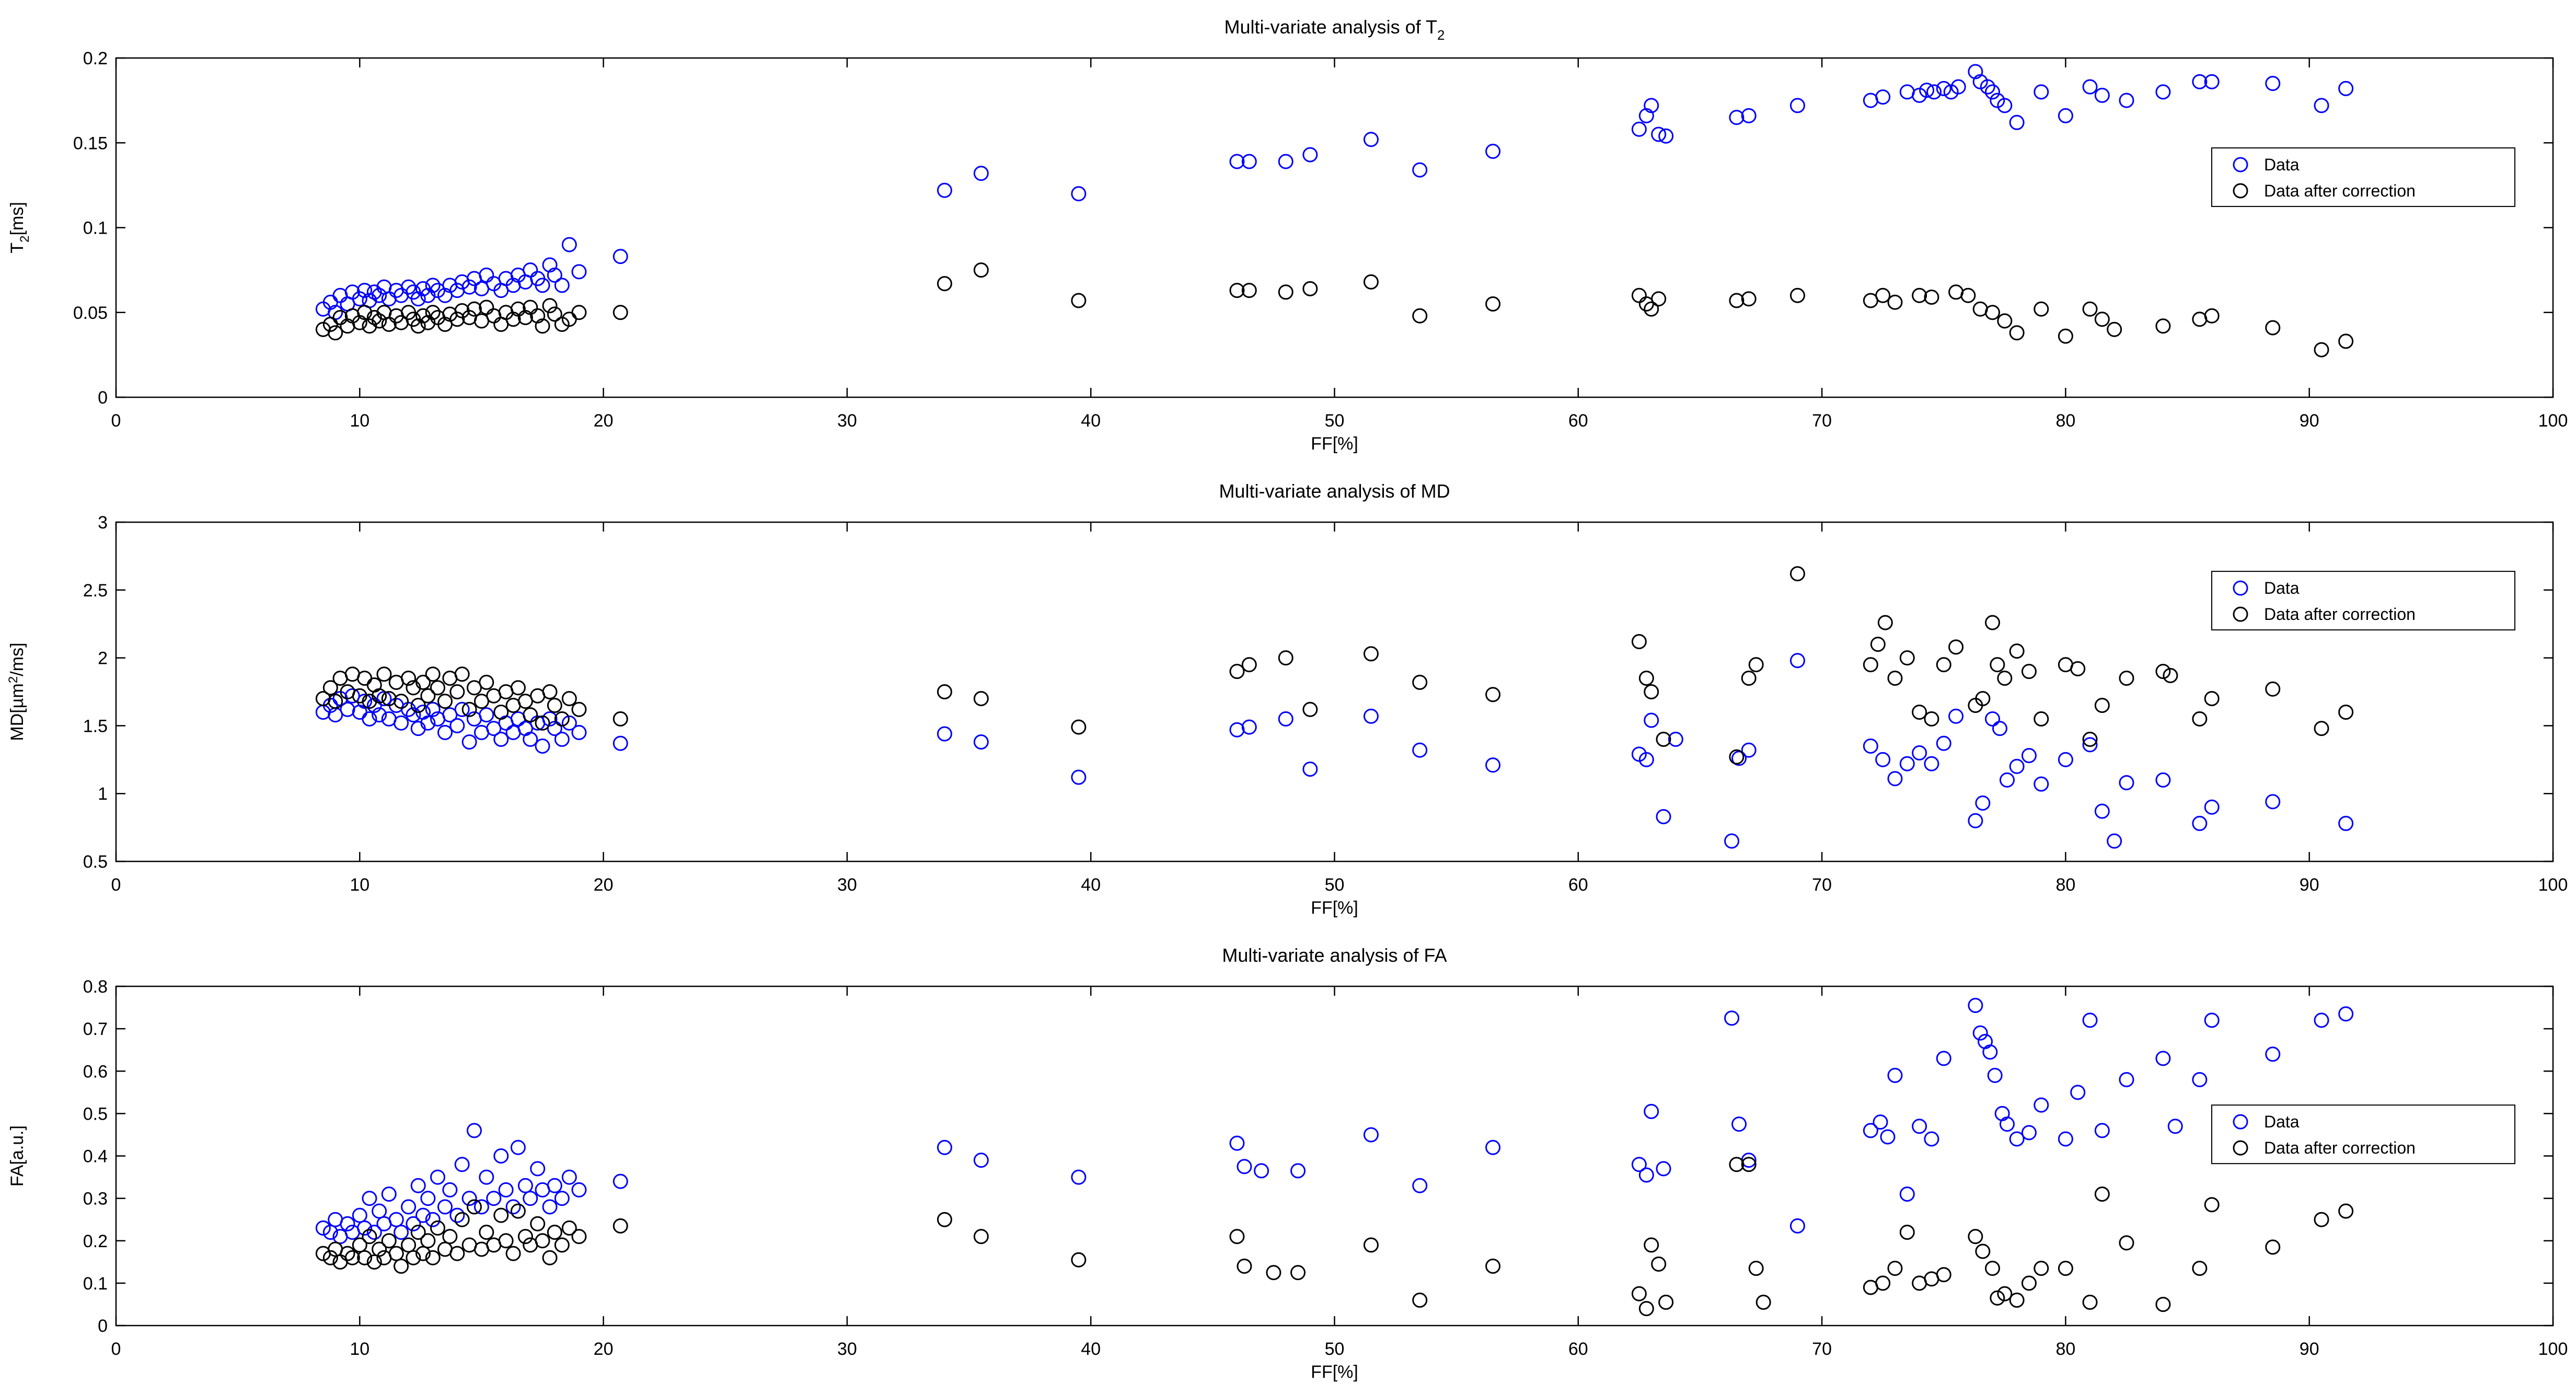 Image resolution: width=2576 pixels, height=1393 pixels. Describe the element at coordinates (95, 1029) in the screenshot. I see `y-tick-label: 0.7` at that location.